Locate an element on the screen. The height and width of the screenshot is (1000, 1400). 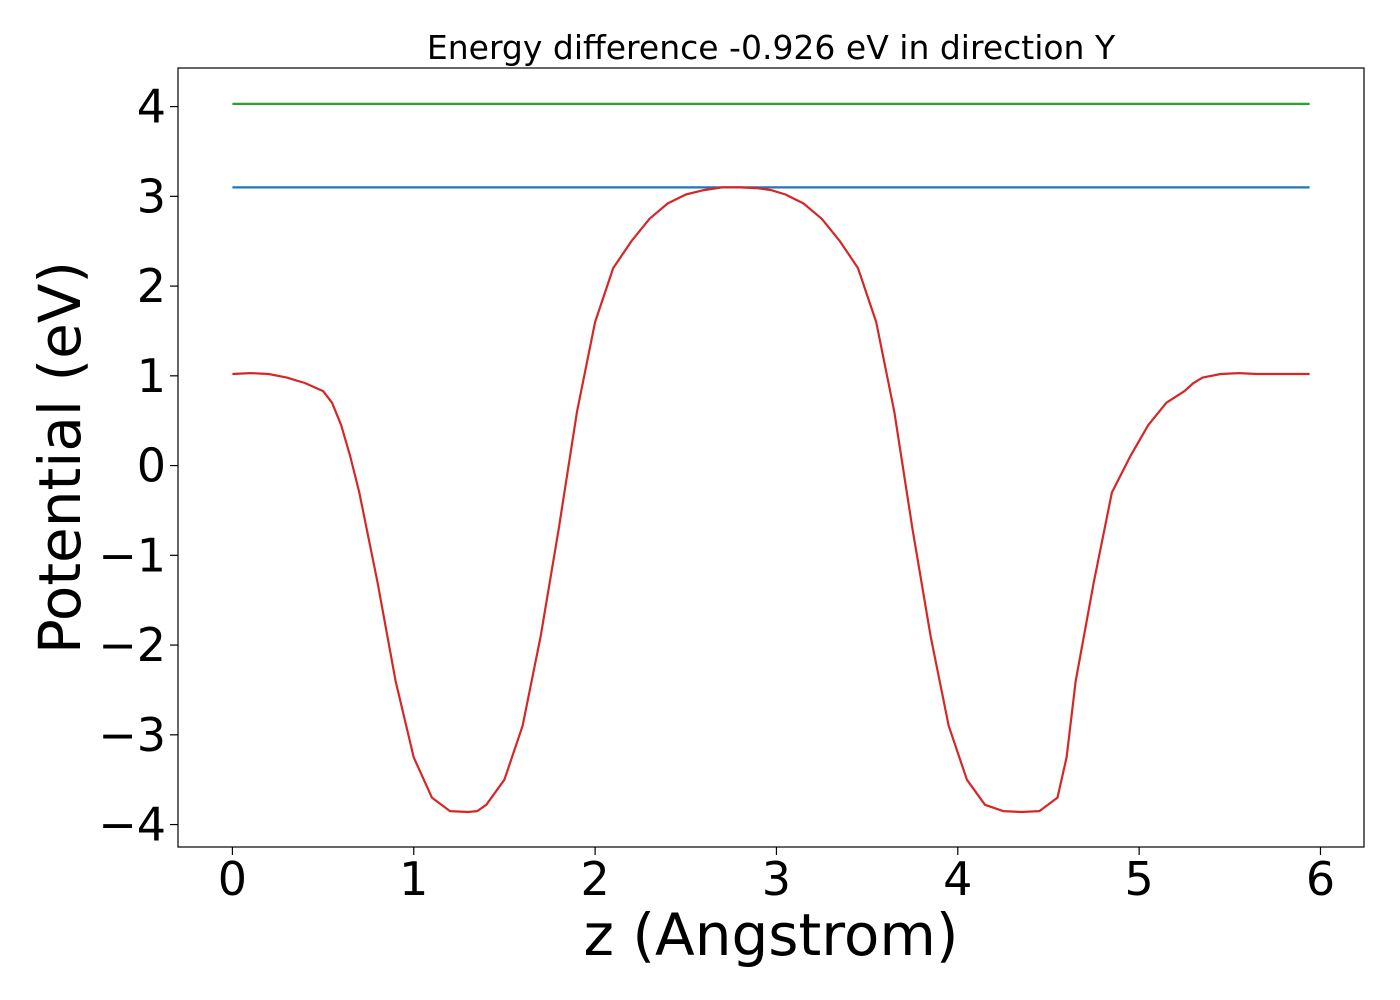
y-tick-label: 1 is located at coordinates (151, 376).